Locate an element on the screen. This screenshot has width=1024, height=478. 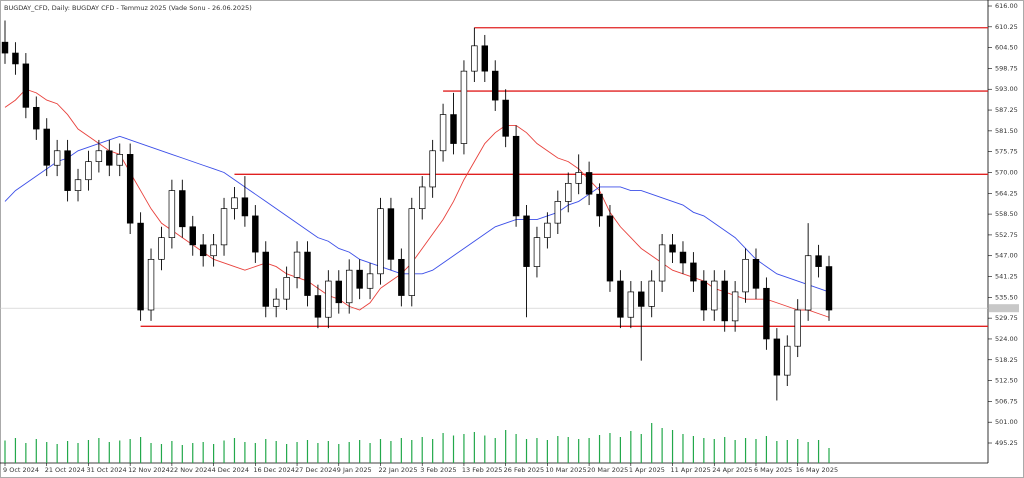
y-tick-label: 610.25 is located at coordinates (1006, 27).